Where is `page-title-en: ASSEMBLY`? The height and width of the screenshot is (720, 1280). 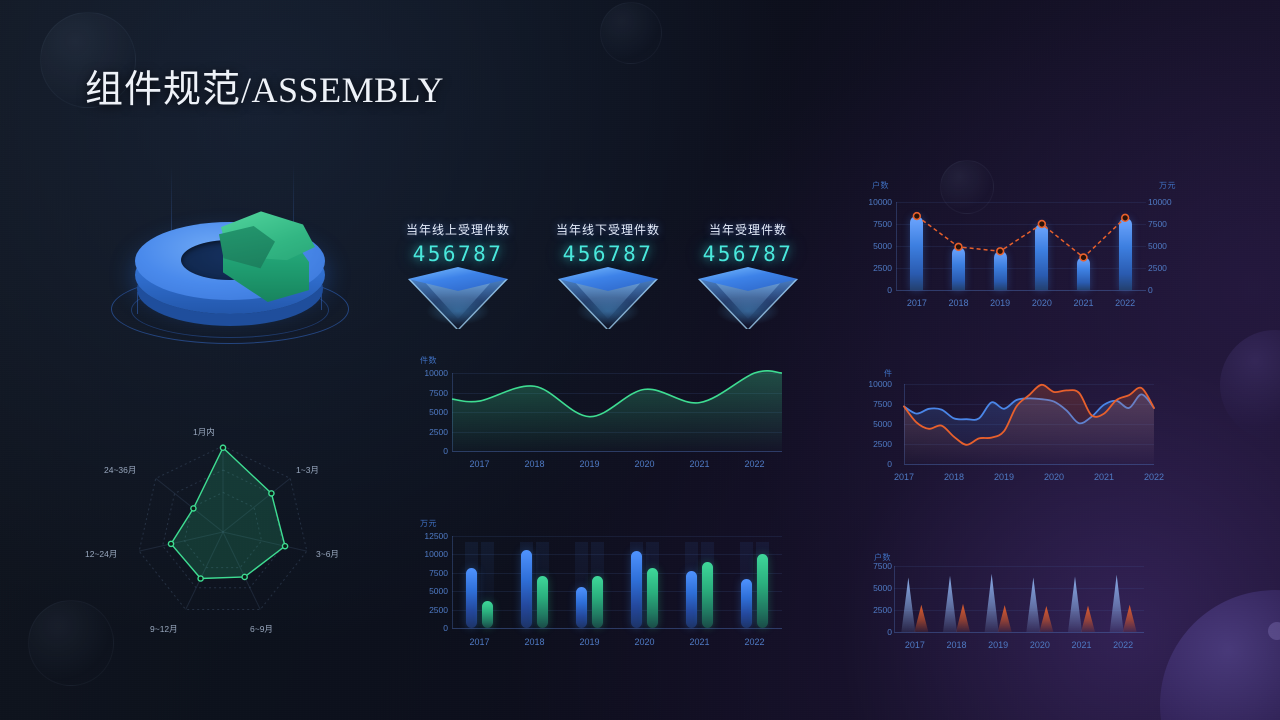
page-title-en: ASSEMBLY is located at coordinates (347, 90).